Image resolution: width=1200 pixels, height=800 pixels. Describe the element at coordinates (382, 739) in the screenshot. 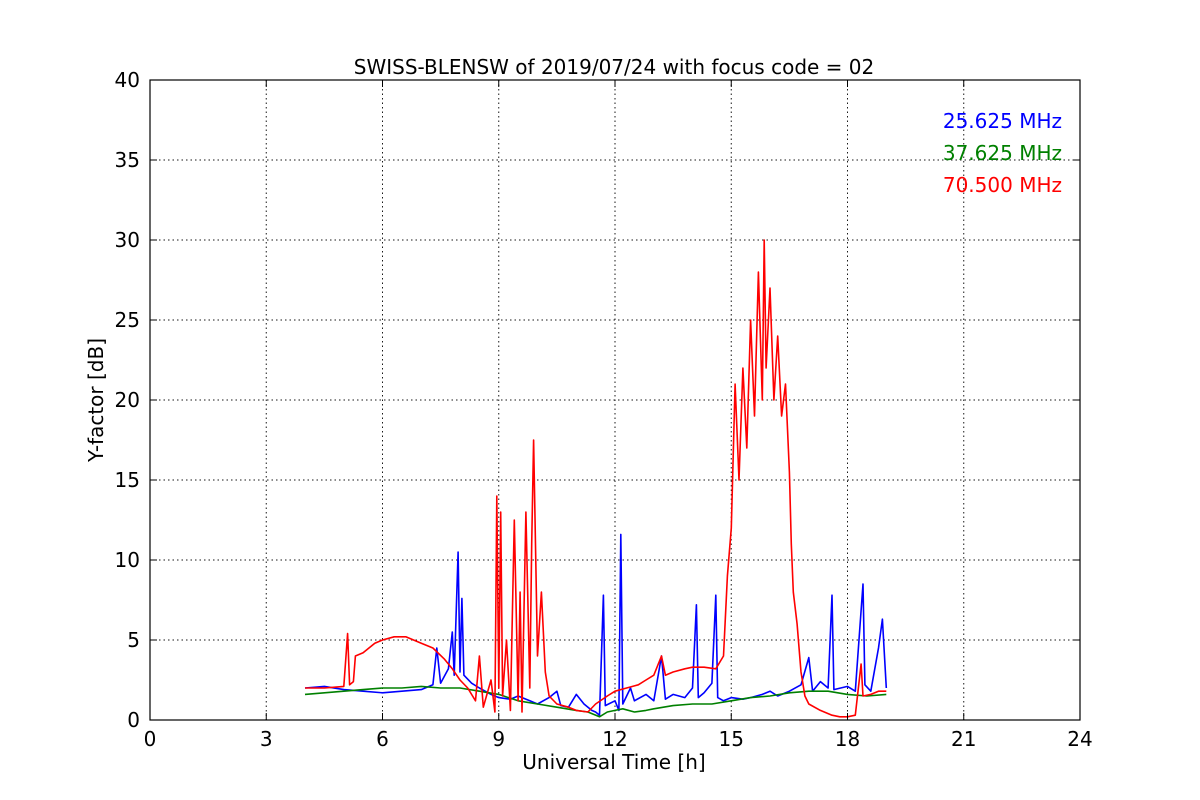

I see `x-tick-label: 6` at that location.